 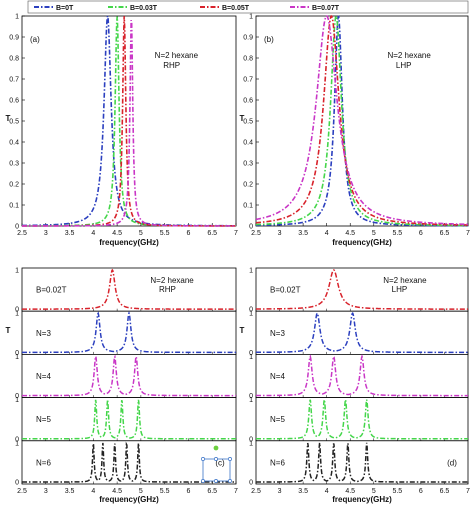 I want to click on panel-label: (c), so click(x=220, y=462).